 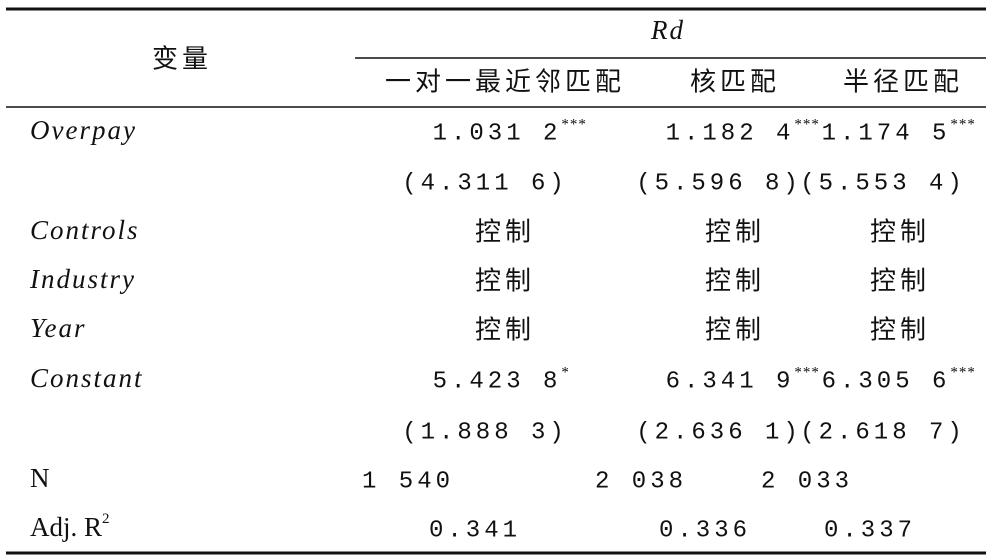 What do you see at coordinates (705, 530) in the screenshot?
I see `cell-value: 0.336` at bounding box center [705, 530].